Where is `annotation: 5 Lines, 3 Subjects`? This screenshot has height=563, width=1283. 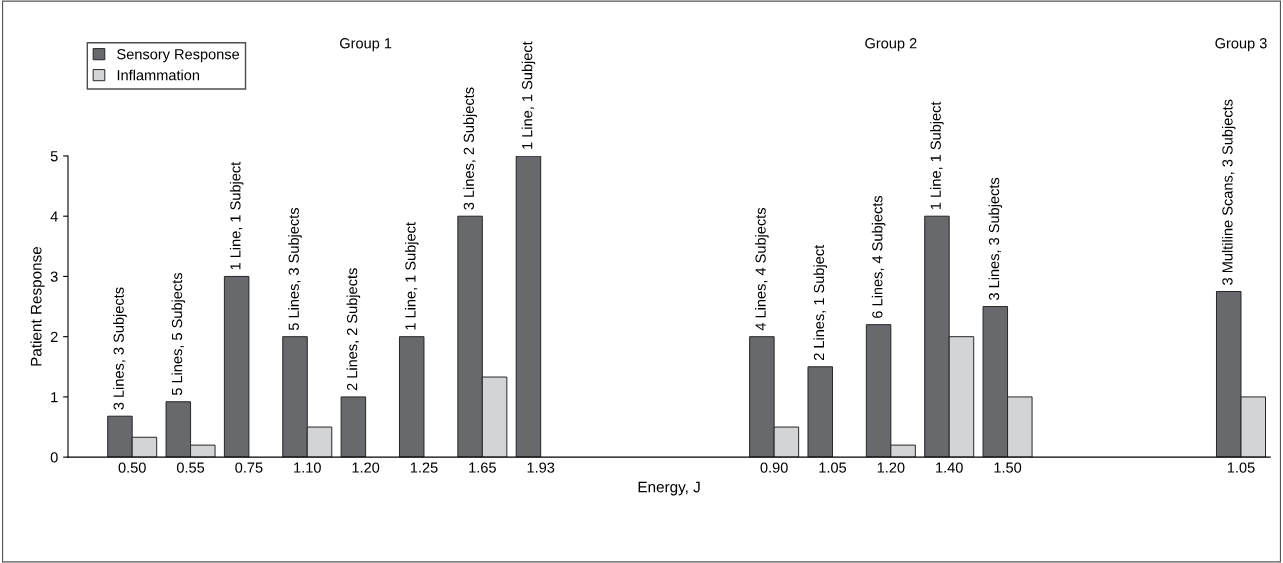 annotation: 5 Lines, 3 Subjects is located at coordinates (295, 269).